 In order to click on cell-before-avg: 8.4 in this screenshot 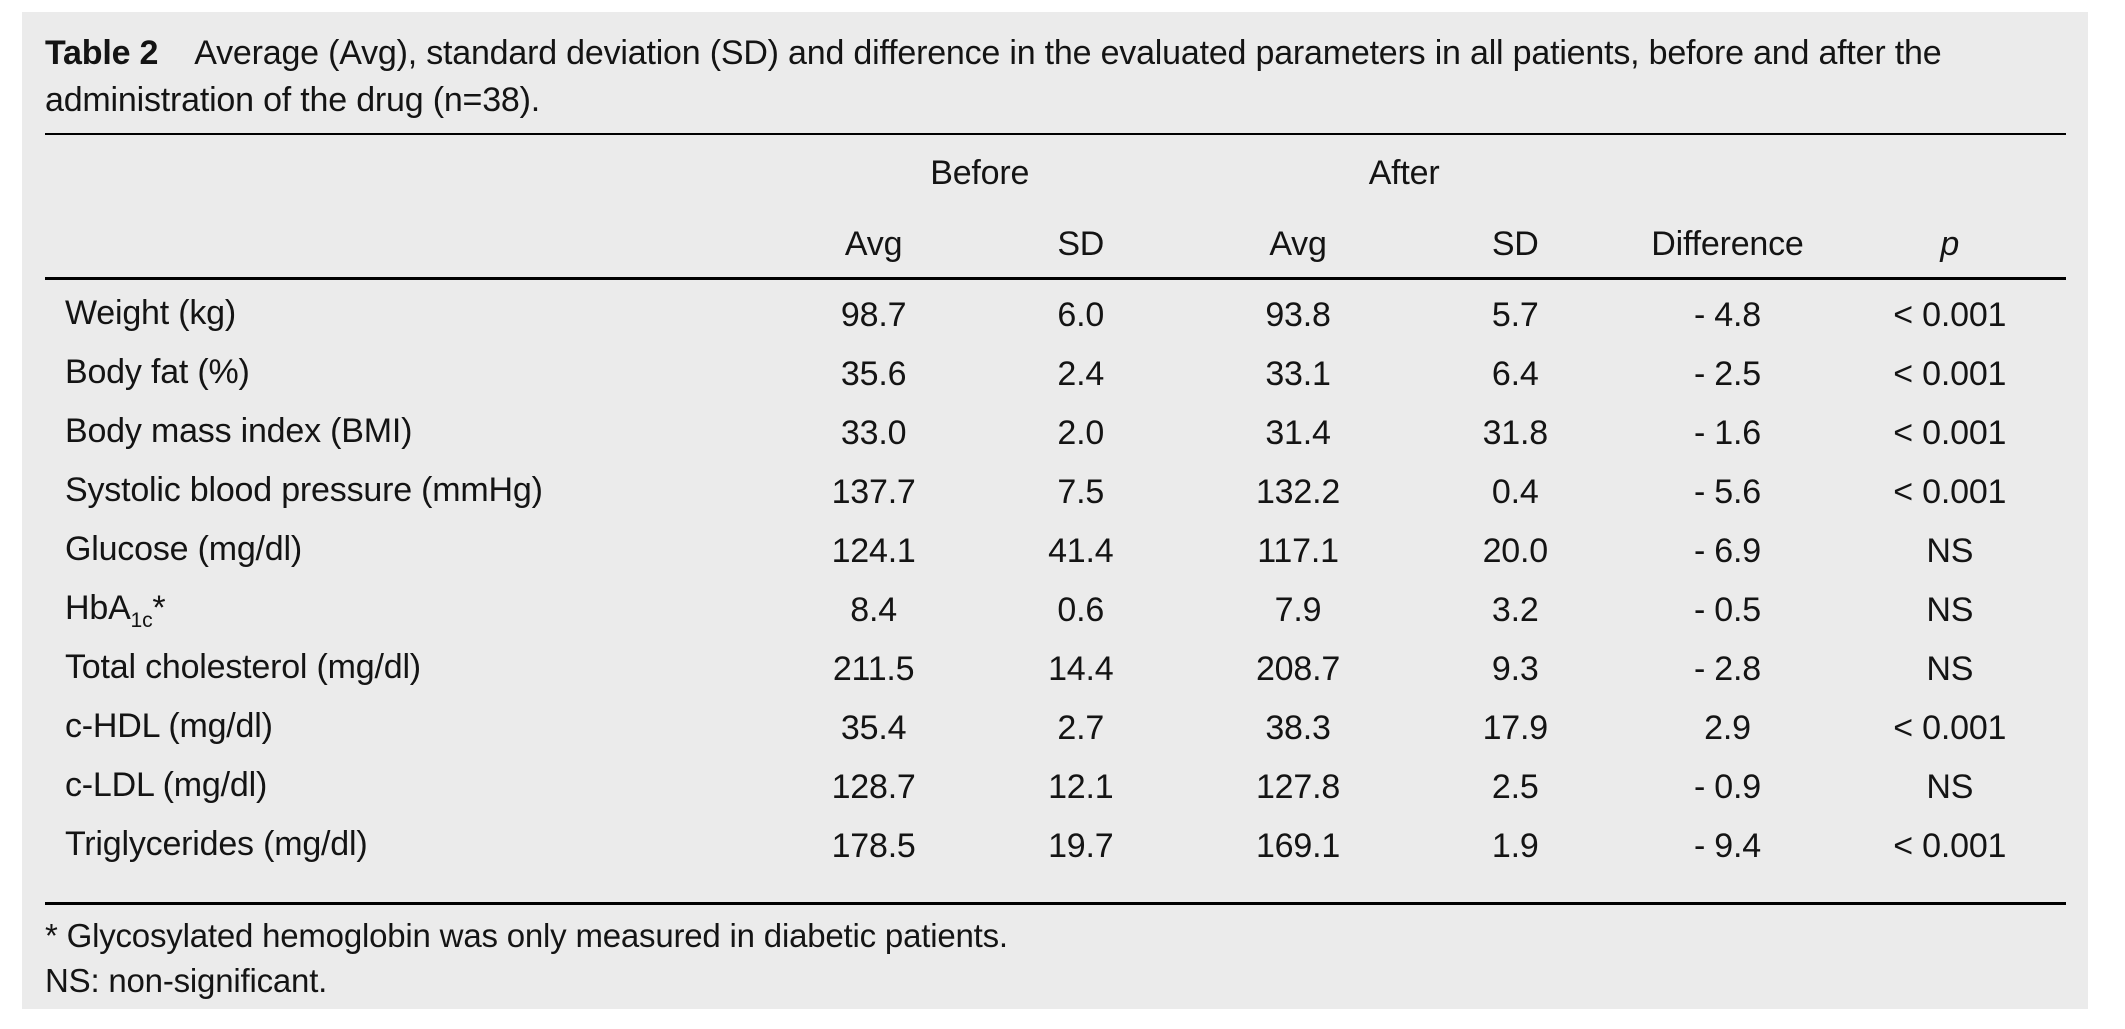, I will do `click(873, 610)`.